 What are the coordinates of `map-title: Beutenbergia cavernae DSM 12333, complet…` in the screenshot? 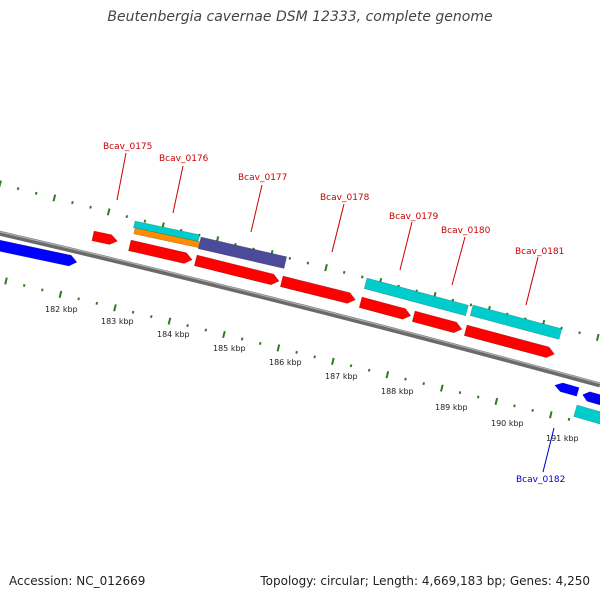 It's located at (300, 17).